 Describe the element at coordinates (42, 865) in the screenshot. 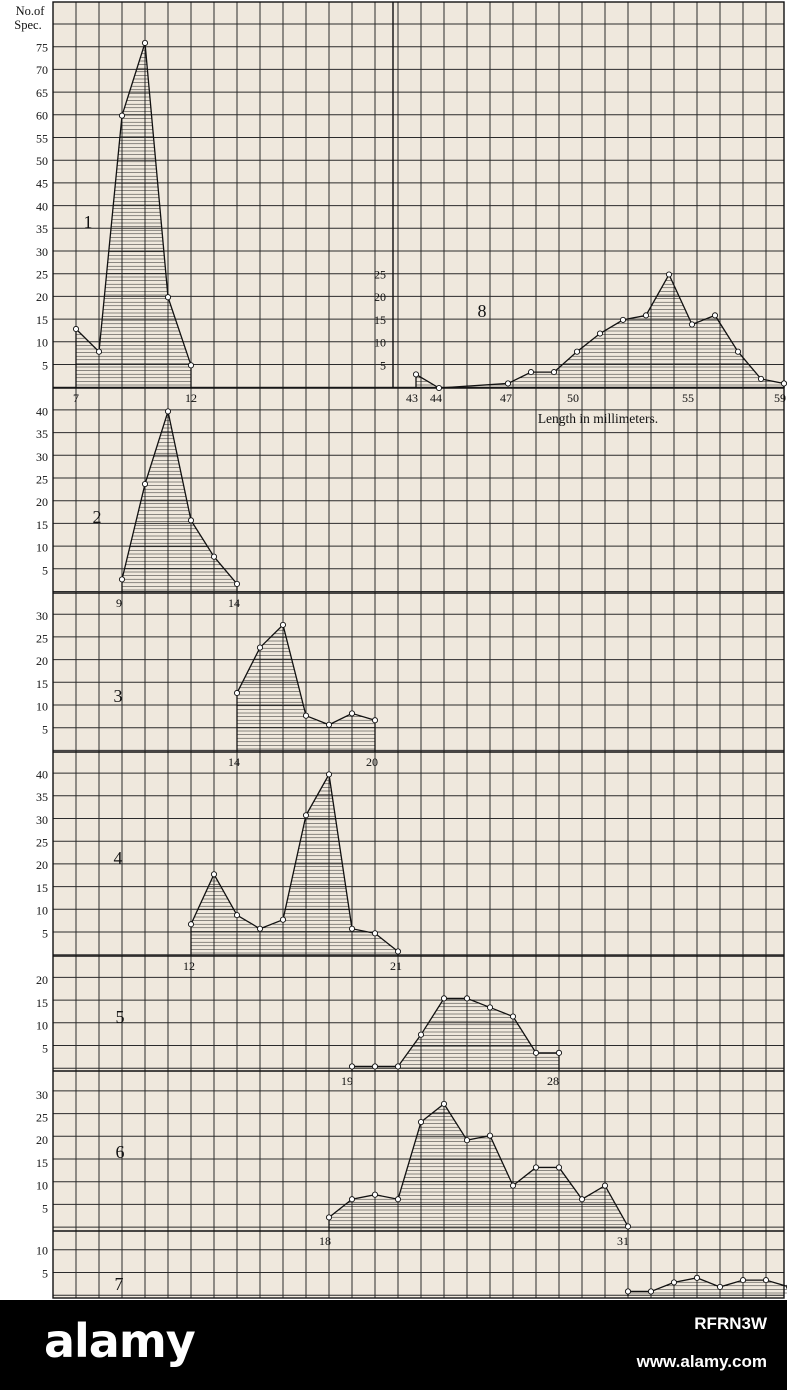

I see `panel-4-ytick-3: 20` at that location.